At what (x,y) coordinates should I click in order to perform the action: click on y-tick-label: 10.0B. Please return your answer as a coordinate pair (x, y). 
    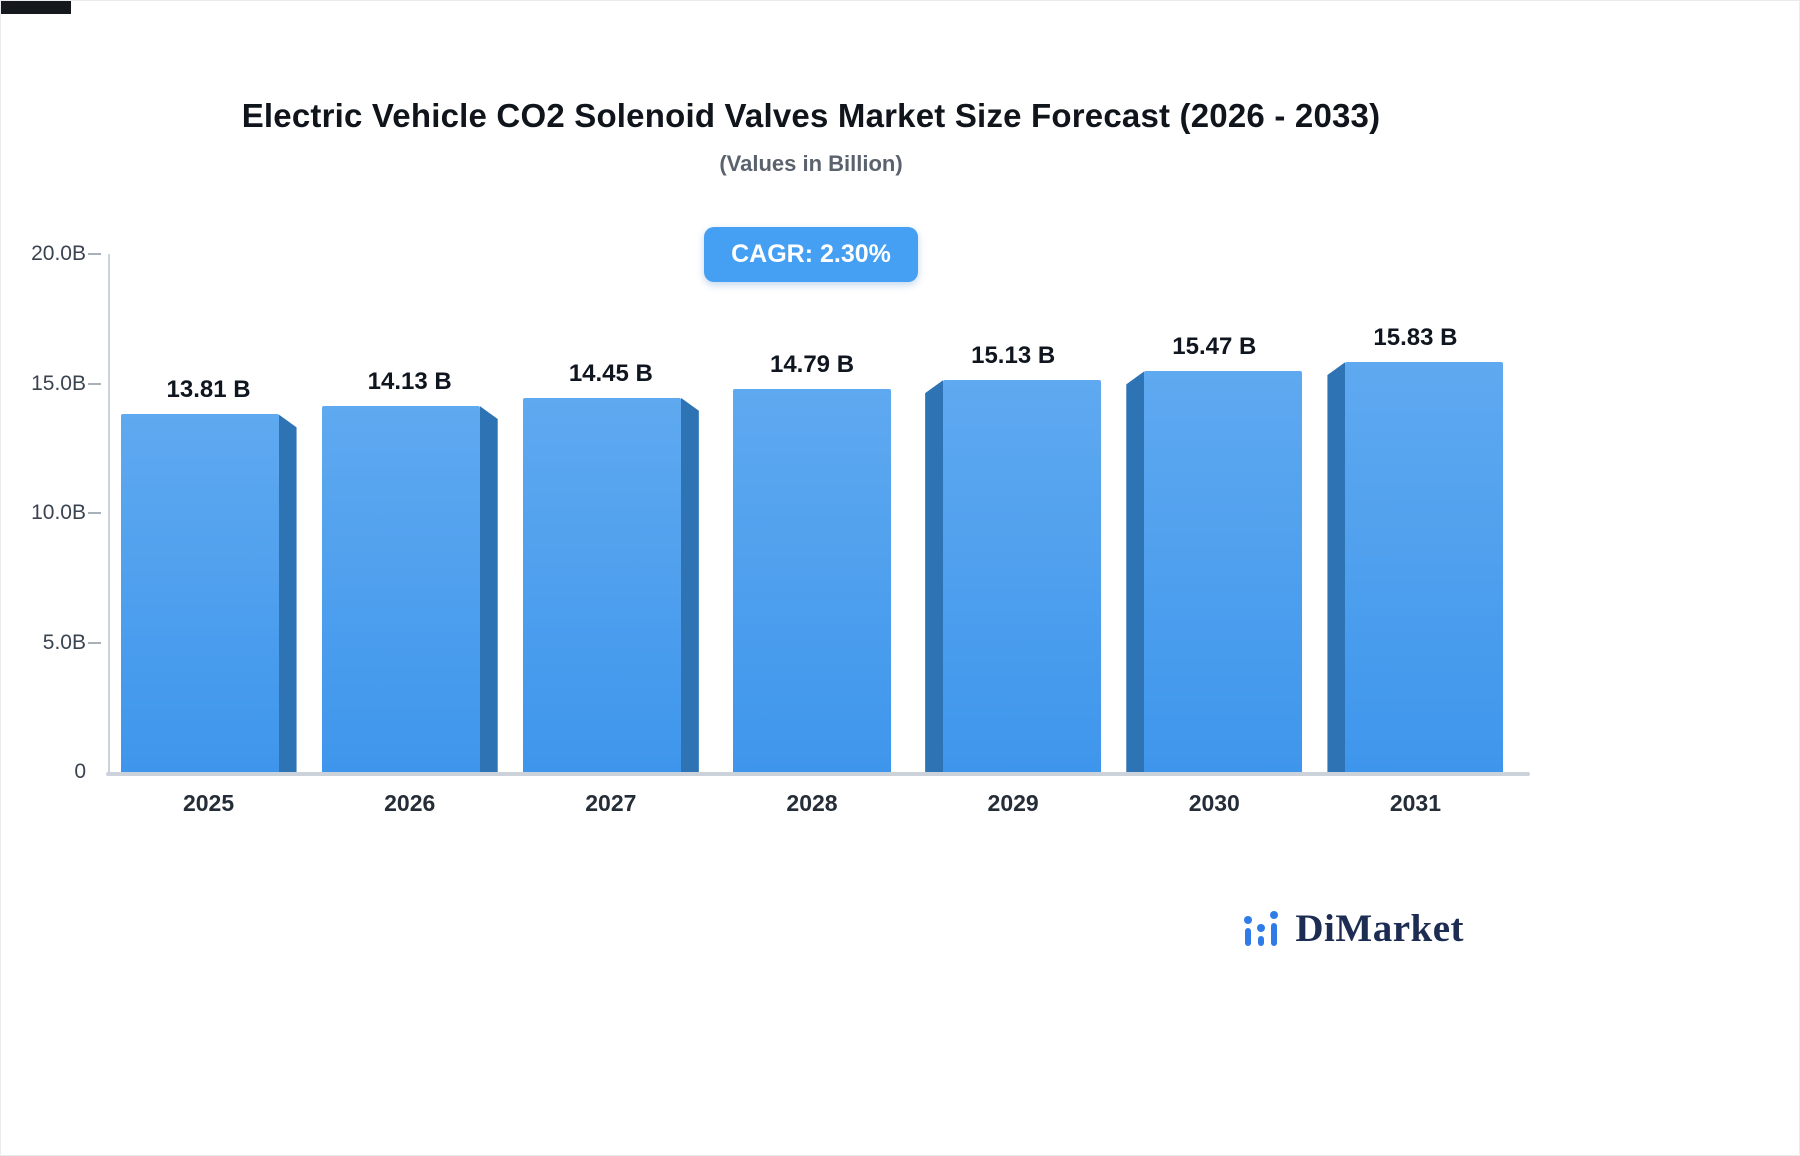
    Looking at the image, I should click on (58, 512).